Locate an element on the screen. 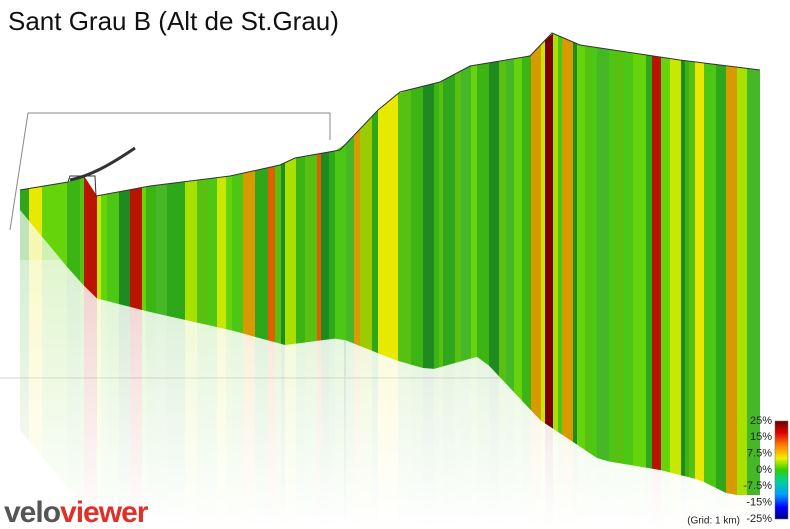  grid-note: (Grid: 1 km) is located at coordinates (713, 521).